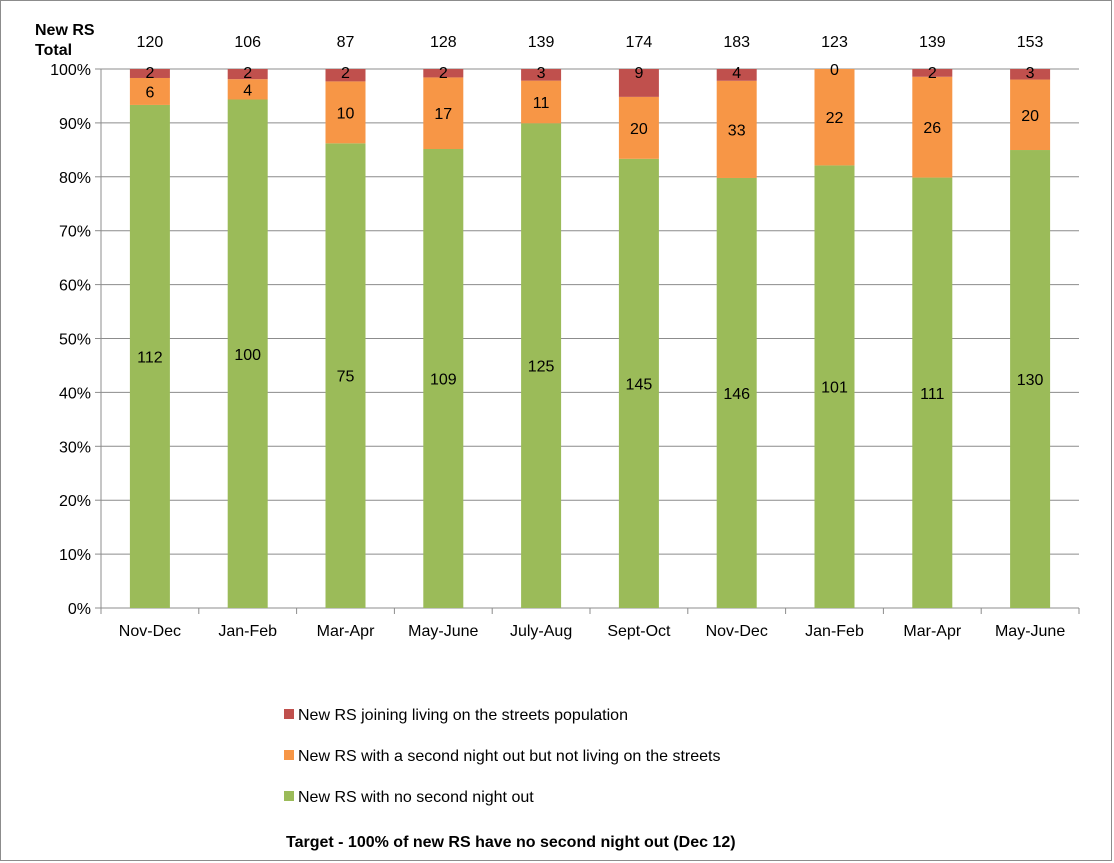 The width and height of the screenshot is (1114, 863). What do you see at coordinates (1030, 42) in the screenshot?
I see `total-label: 153` at bounding box center [1030, 42].